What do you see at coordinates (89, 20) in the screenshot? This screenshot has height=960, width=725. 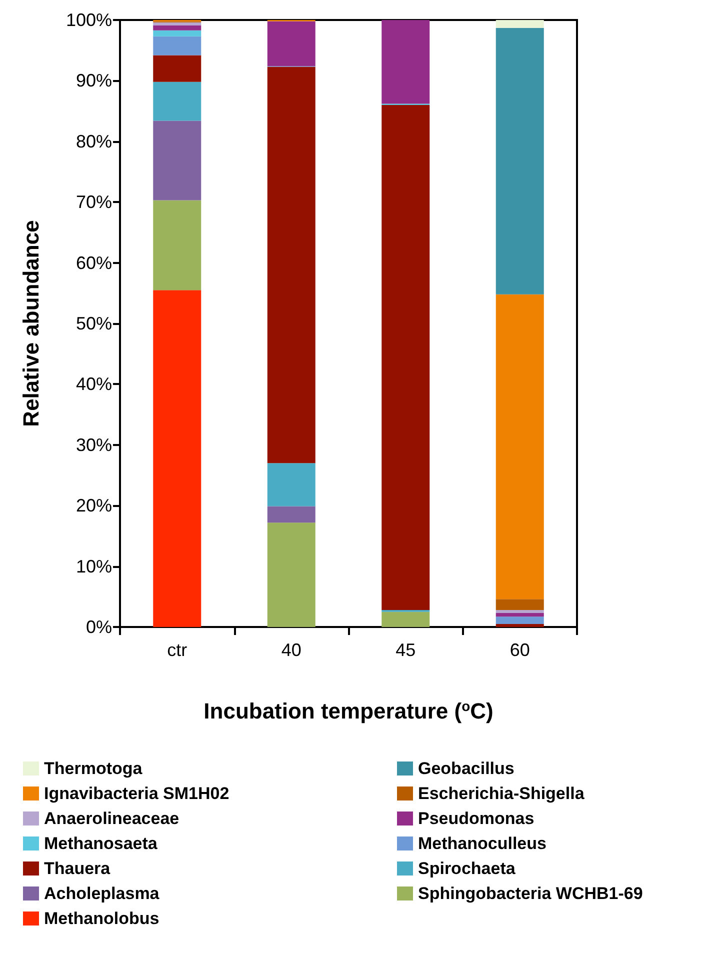 I see `y-tick-label: 100%` at bounding box center [89, 20].